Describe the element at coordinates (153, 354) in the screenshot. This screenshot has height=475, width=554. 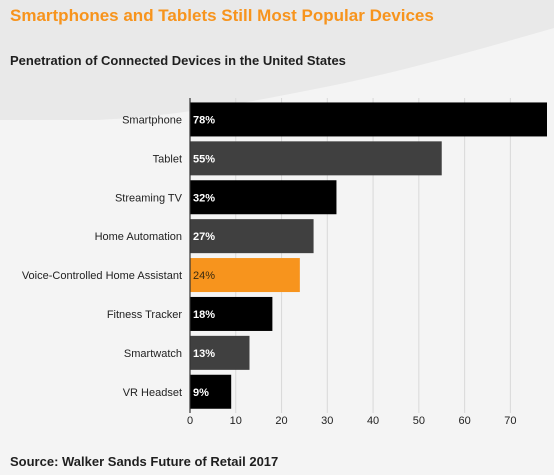
I see `category-label: Smartwatch` at that location.